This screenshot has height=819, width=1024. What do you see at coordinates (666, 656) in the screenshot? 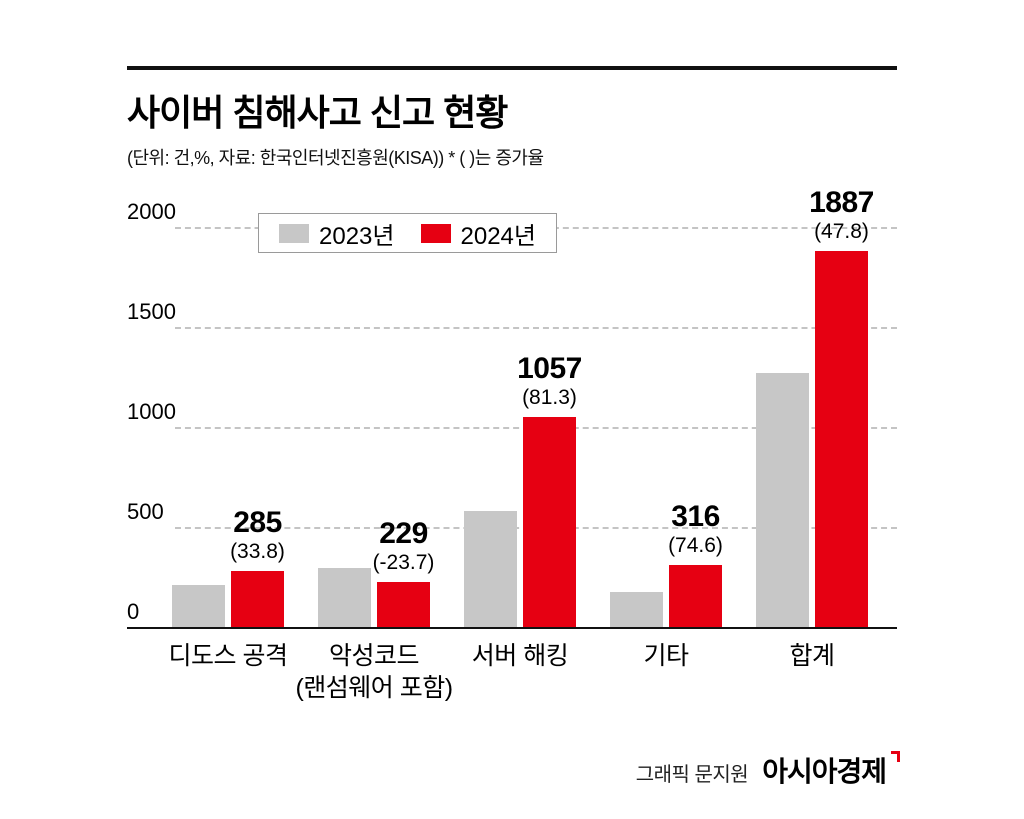
I see `category-label-4: 기타` at bounding box center [666, 656].